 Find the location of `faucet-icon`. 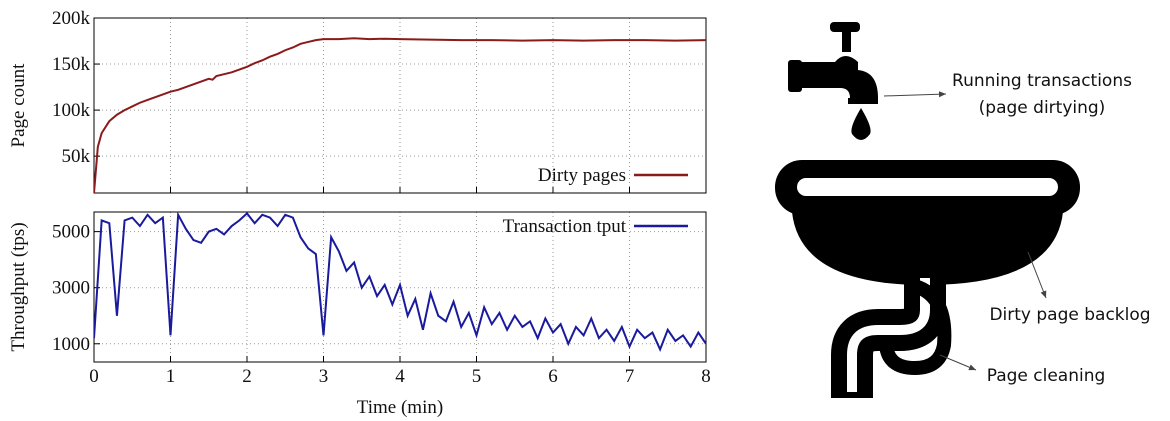

faucet-icon is located at coordinates (833, 81).